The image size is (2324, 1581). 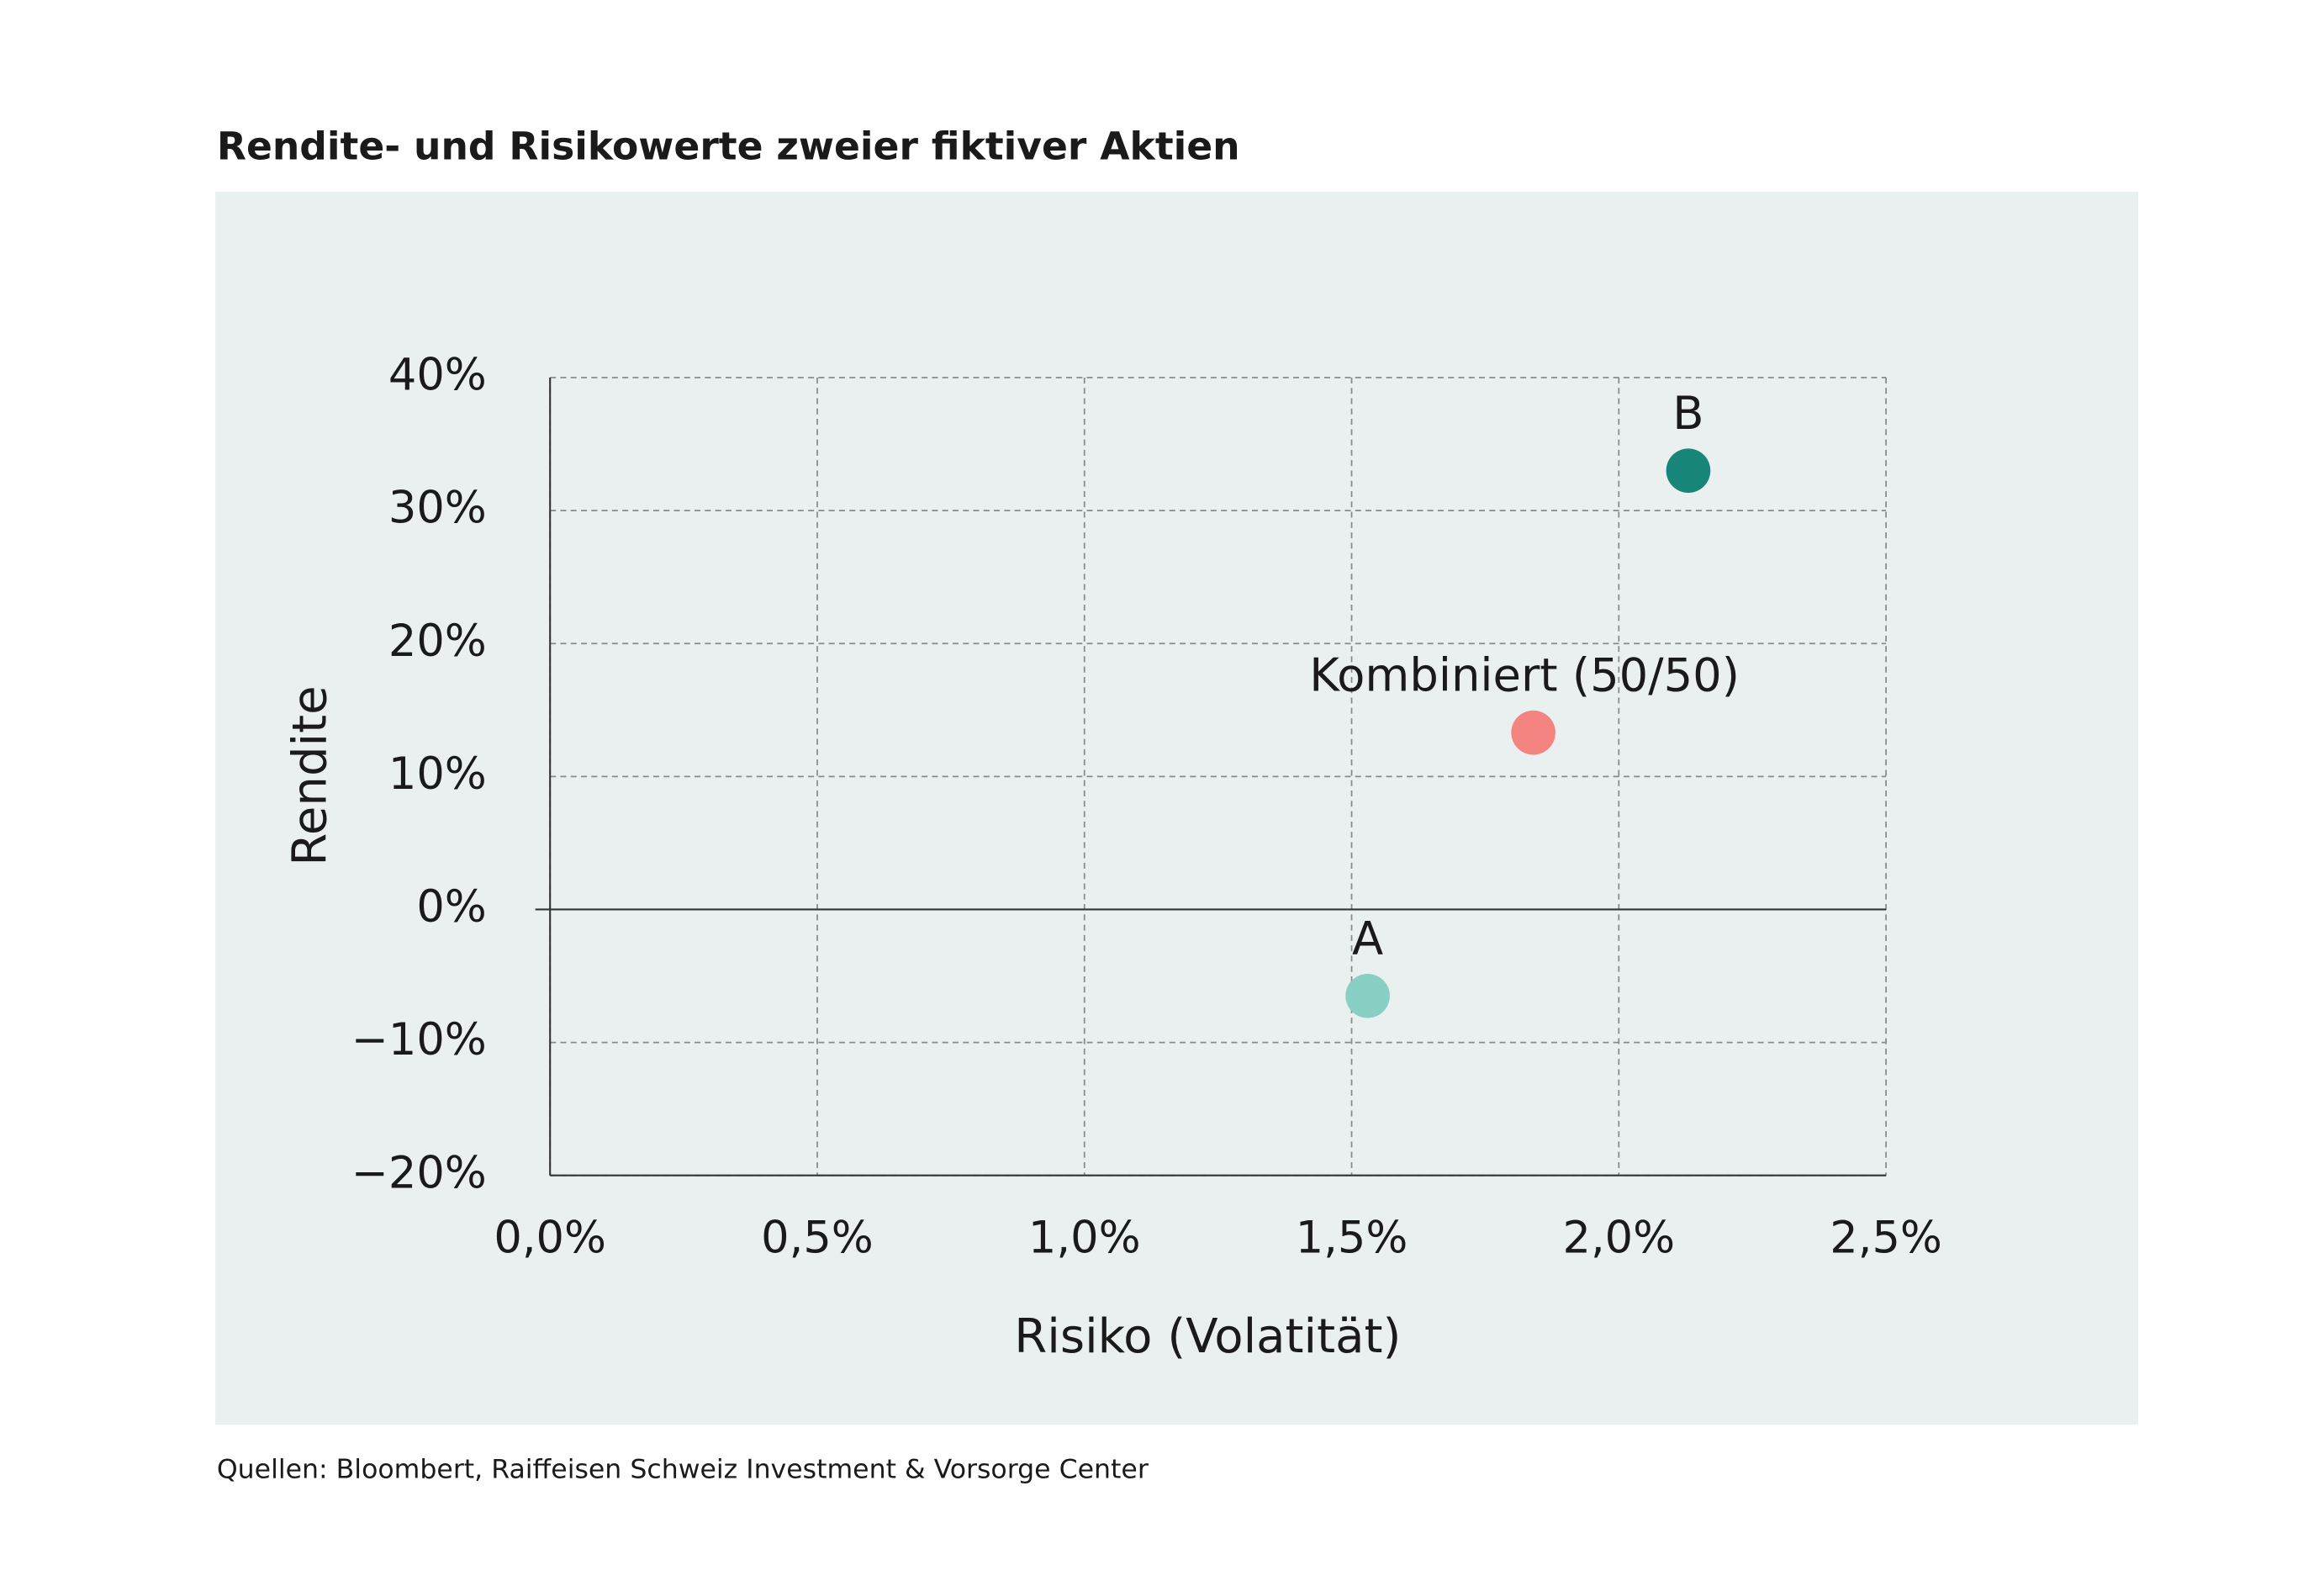 I want to click on y-tick-label: 10%, so click(x=438, y=774).